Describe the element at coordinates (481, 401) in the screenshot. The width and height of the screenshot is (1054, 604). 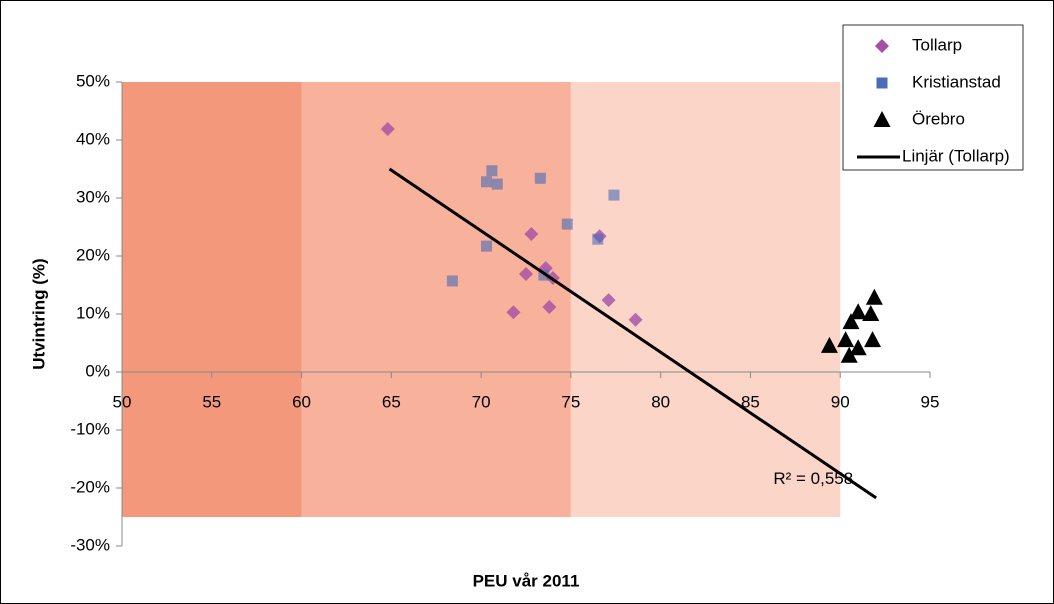
I see `x-tick-label: 70` at that location.